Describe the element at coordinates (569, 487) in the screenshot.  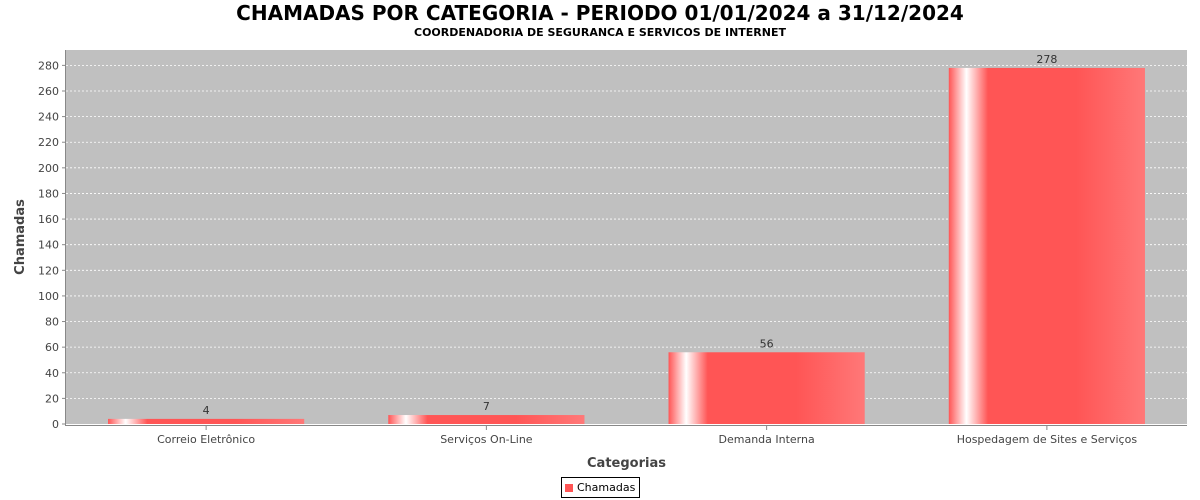
I see `legend-swatch` at that location.